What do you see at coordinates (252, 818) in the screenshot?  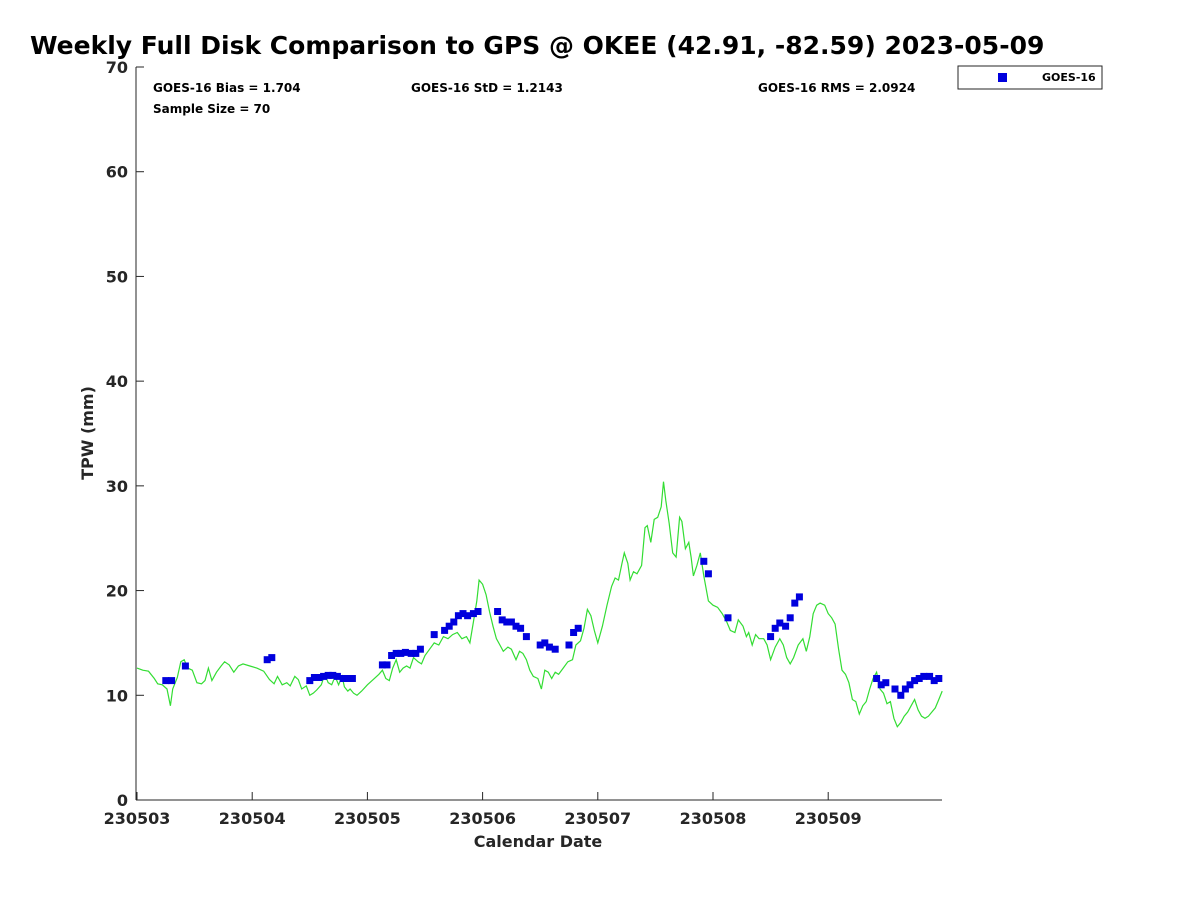 I see `x-tick-label: 230504` at bounding box center [252, 818].